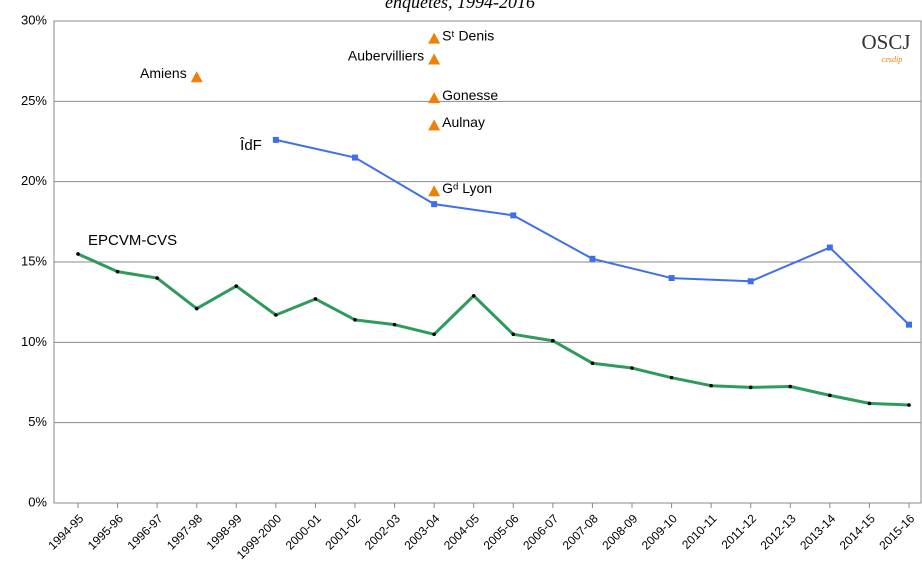 This screenshot has width=922, height=569. What do you see at coordinates (739, 531) in the screenshot?
I see `x-tick-label: 2011-12` at bounding box center [739, 531].